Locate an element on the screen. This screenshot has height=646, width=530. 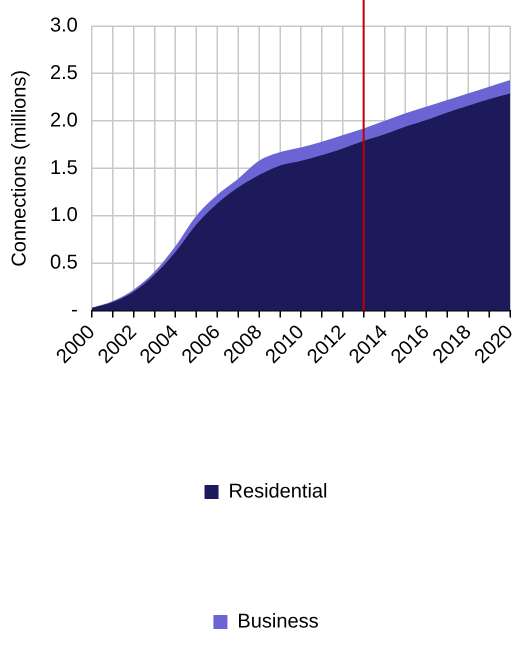
y-tick-label: 1.5 is located at coordinates (64, 167).